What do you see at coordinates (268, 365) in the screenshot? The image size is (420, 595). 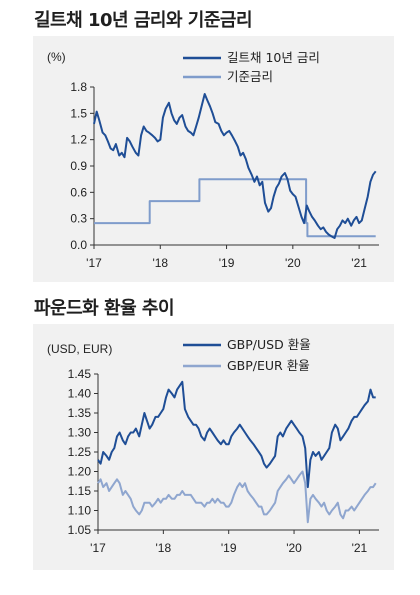 I see `legend-label-2: GBP/EUR 환율` at bounding box center [268, 365].